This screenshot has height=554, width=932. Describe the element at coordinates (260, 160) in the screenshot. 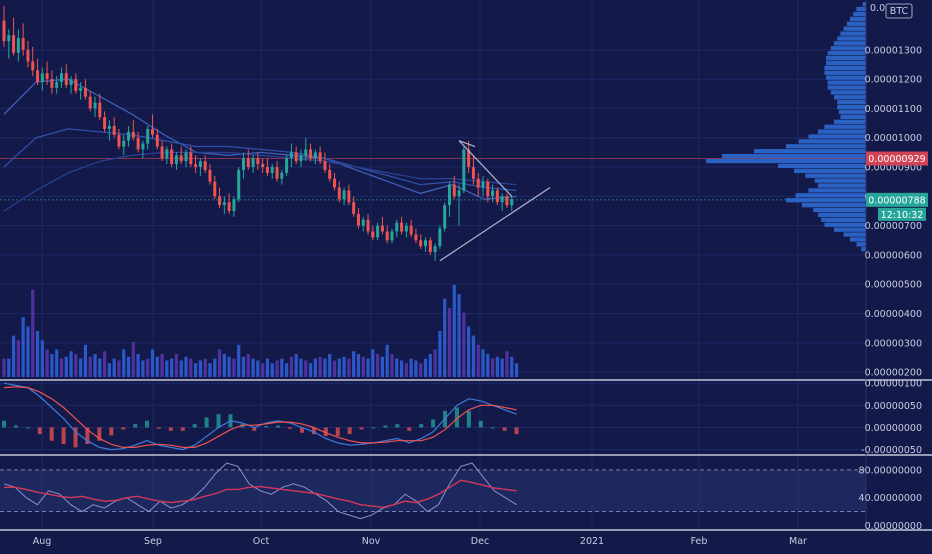

I see `moving-average-line` at that location.